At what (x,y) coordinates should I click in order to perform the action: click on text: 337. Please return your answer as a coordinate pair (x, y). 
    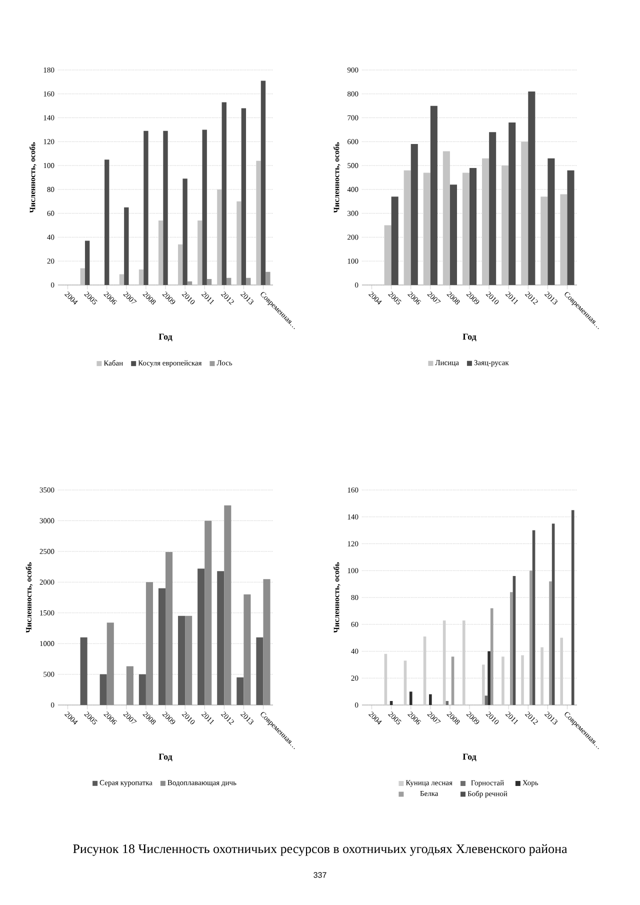
    Looking at the image, I should click on (320, 875).